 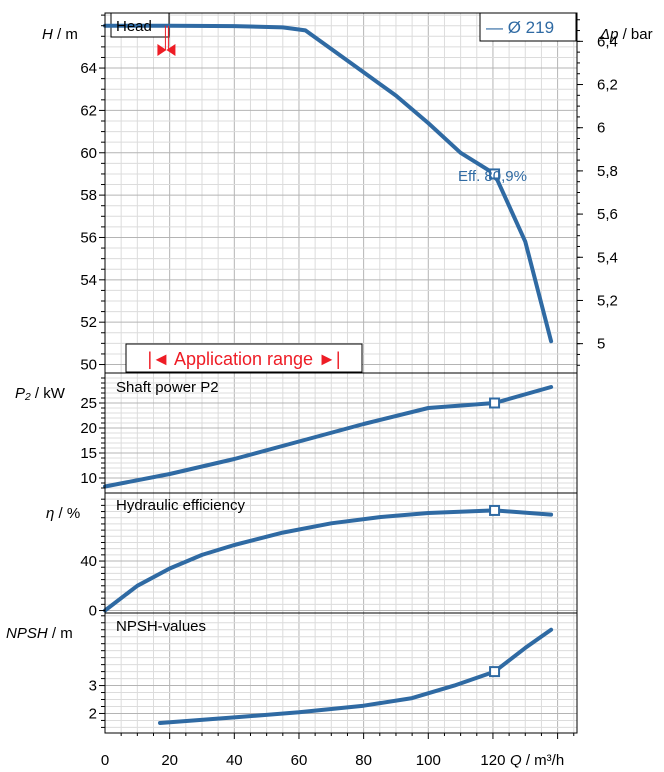 I want to click on power-ylabel: P₂ / kW, so click(x=40, y=393).